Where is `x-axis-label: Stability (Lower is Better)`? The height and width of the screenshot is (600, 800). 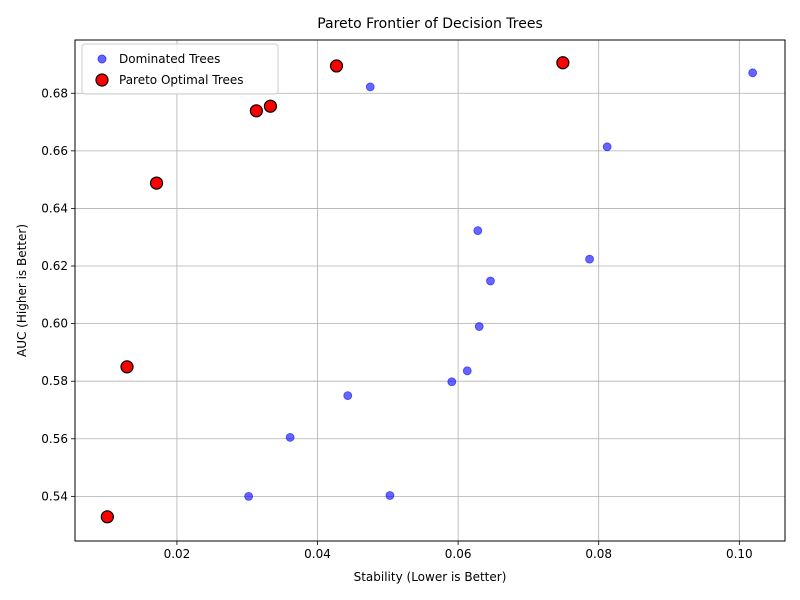
x-axis-label: Stability (Lower is Better) is located at coordinates (430, 577).